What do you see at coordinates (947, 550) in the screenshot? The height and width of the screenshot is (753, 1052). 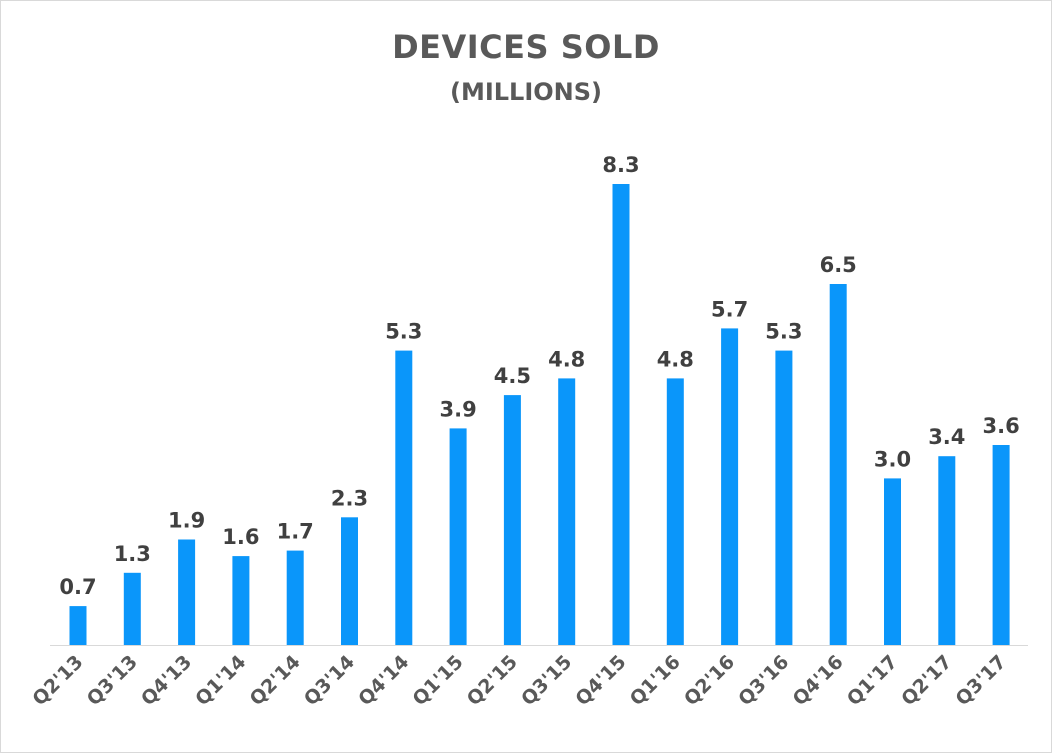 I see `bar-Q2'17` at bounding box center [947, 550].